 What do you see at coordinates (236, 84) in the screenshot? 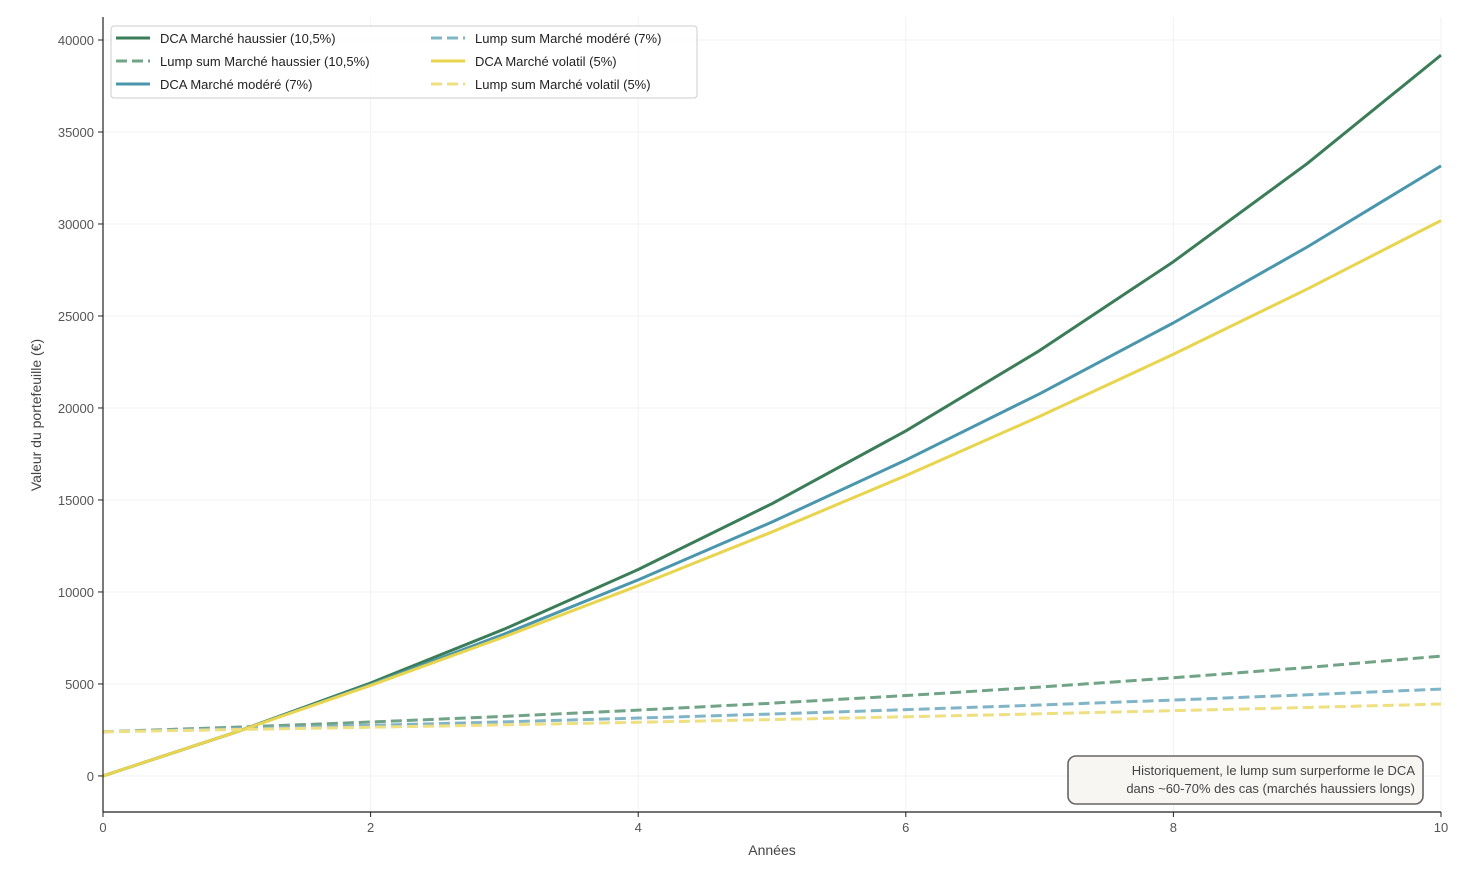
I see `legend-label: DCA Marché modéré (7%)` at bounding box center [236, 84].